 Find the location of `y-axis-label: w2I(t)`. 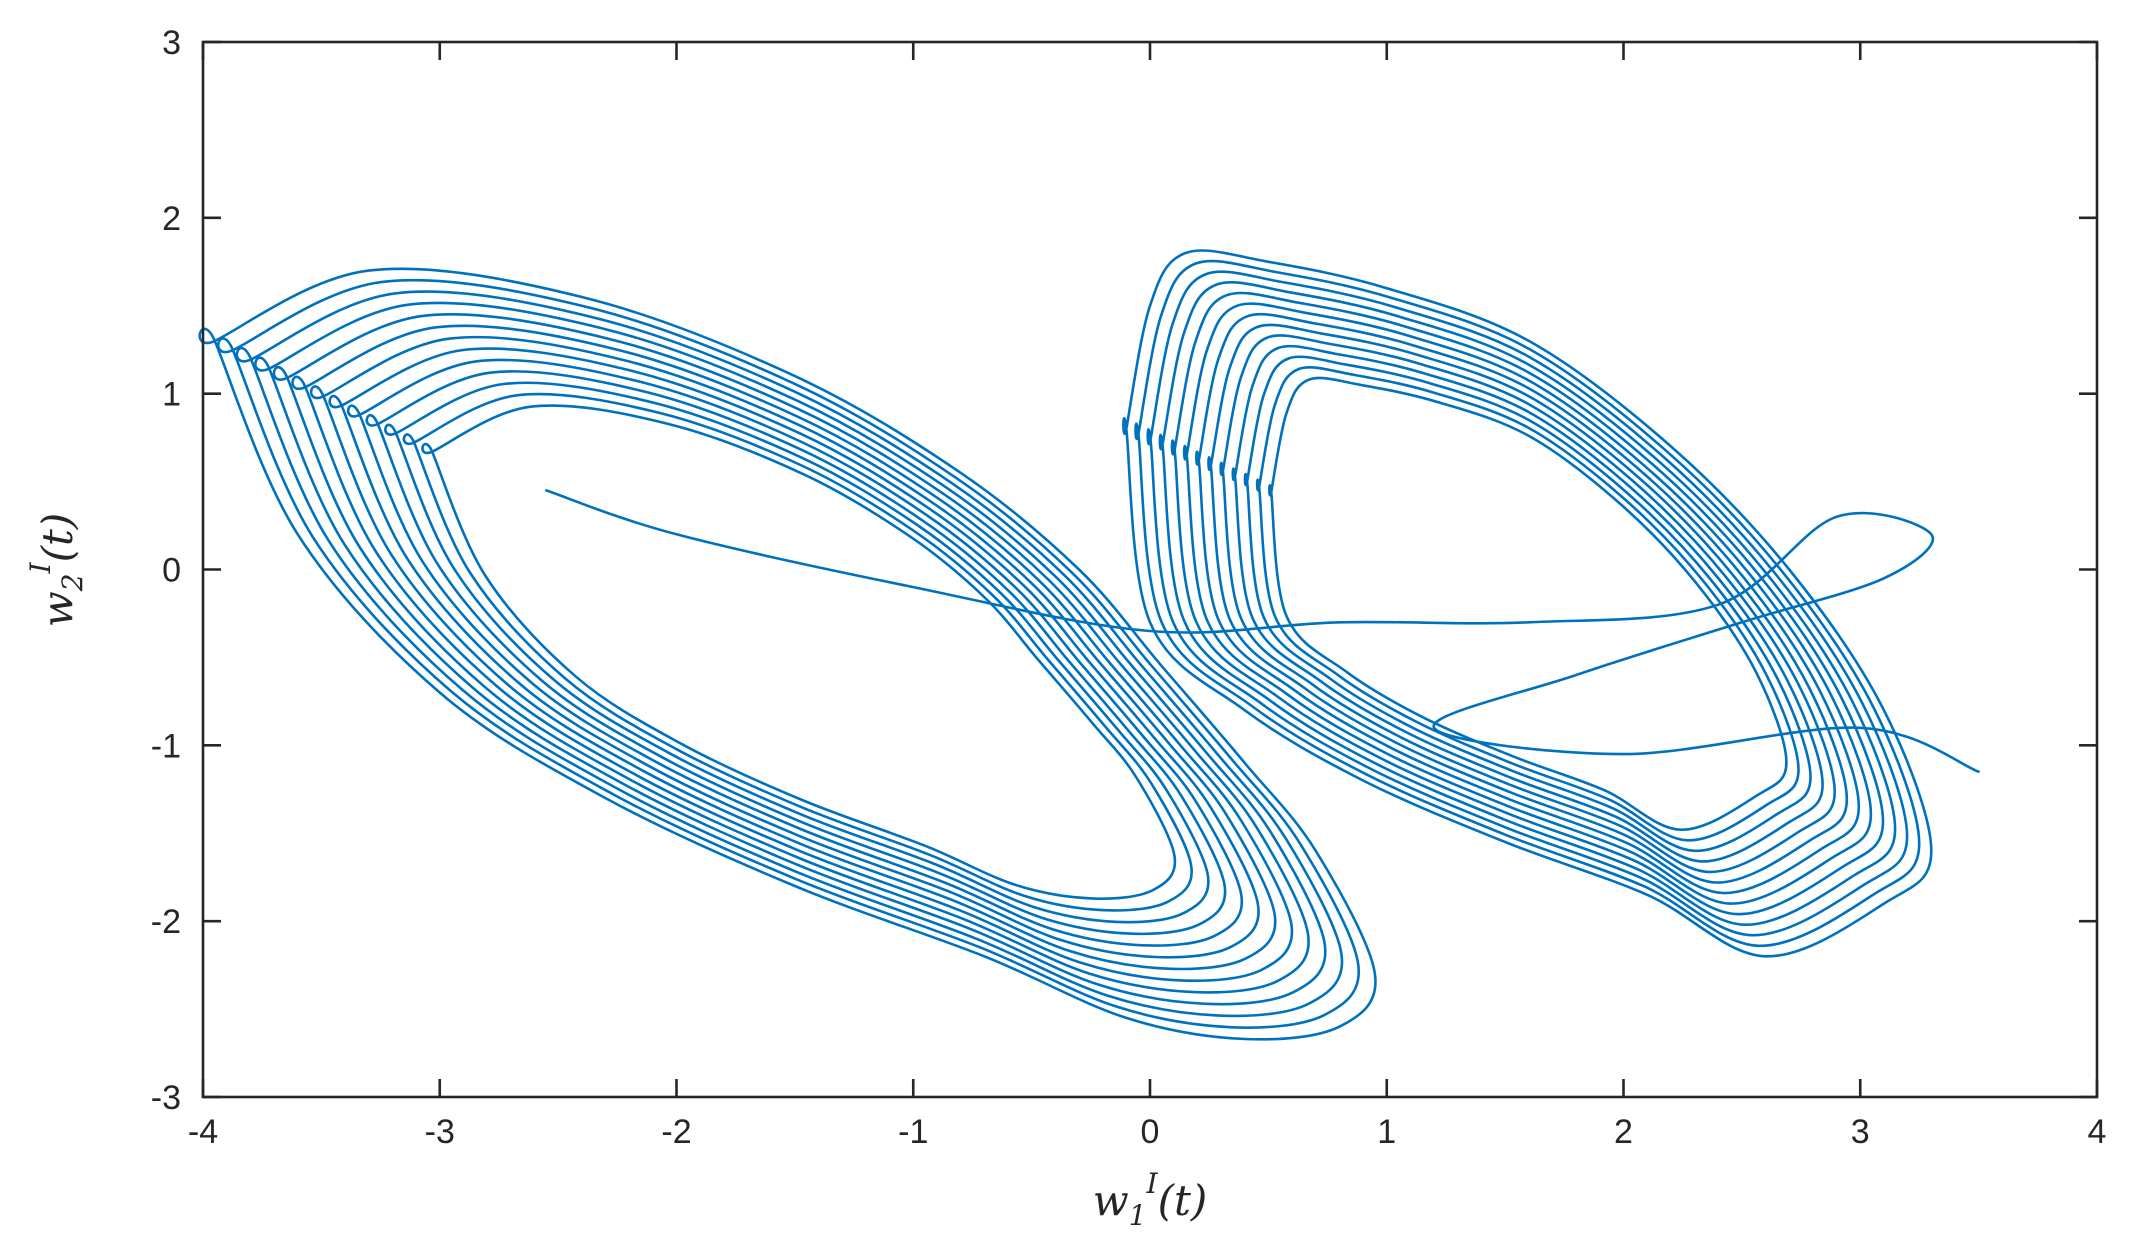

y-axis-label: w2I(t) is located at coordinates (56, 570).